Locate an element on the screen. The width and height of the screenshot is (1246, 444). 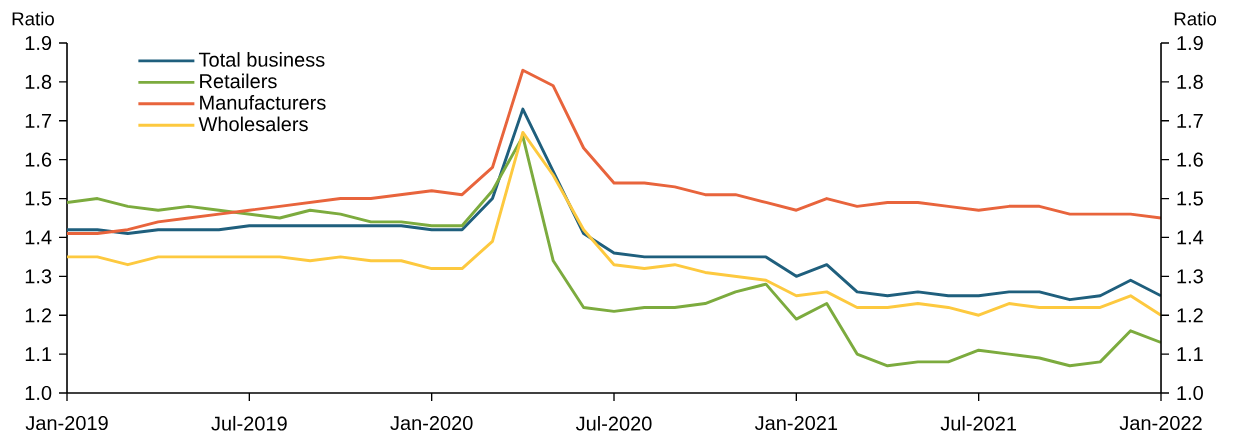
y-tick-label: 1.5 is located at coordinates (38, 198).